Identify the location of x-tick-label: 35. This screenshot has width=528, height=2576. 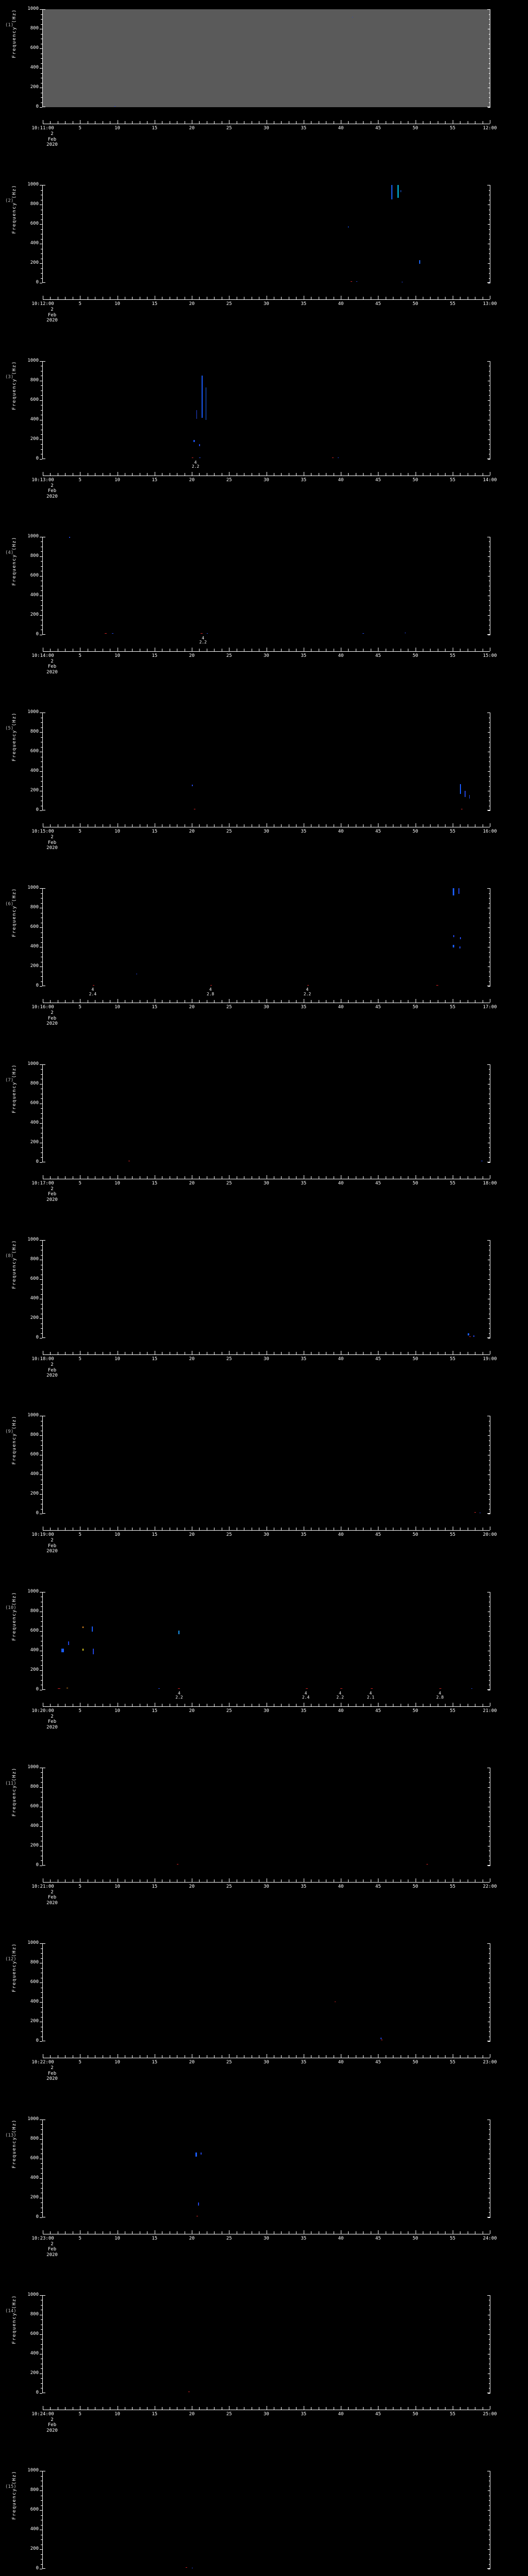
(304, 128).